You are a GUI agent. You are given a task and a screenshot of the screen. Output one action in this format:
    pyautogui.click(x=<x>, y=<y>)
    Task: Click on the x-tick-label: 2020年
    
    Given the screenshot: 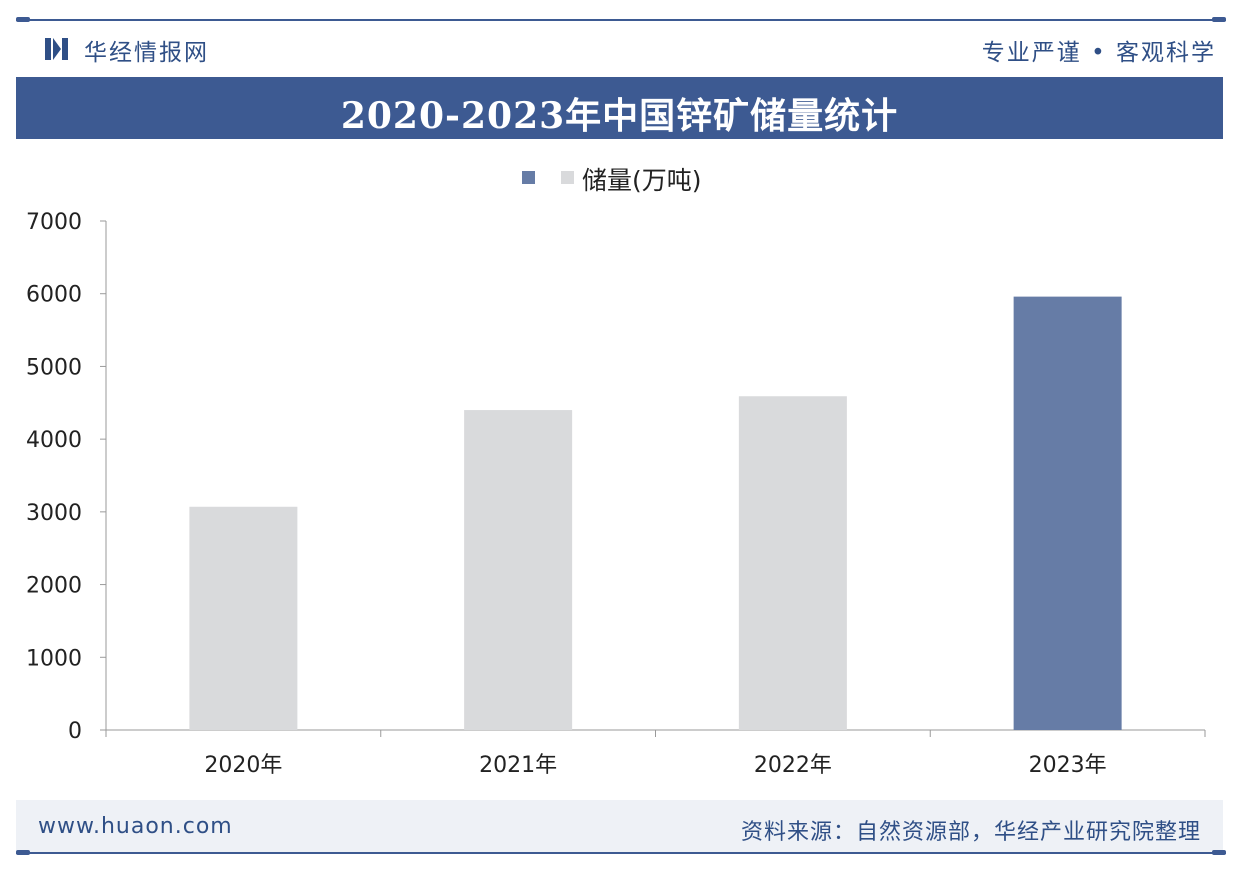 What is the action you would take?
    pyautogui.click(x=243, y=765)
    